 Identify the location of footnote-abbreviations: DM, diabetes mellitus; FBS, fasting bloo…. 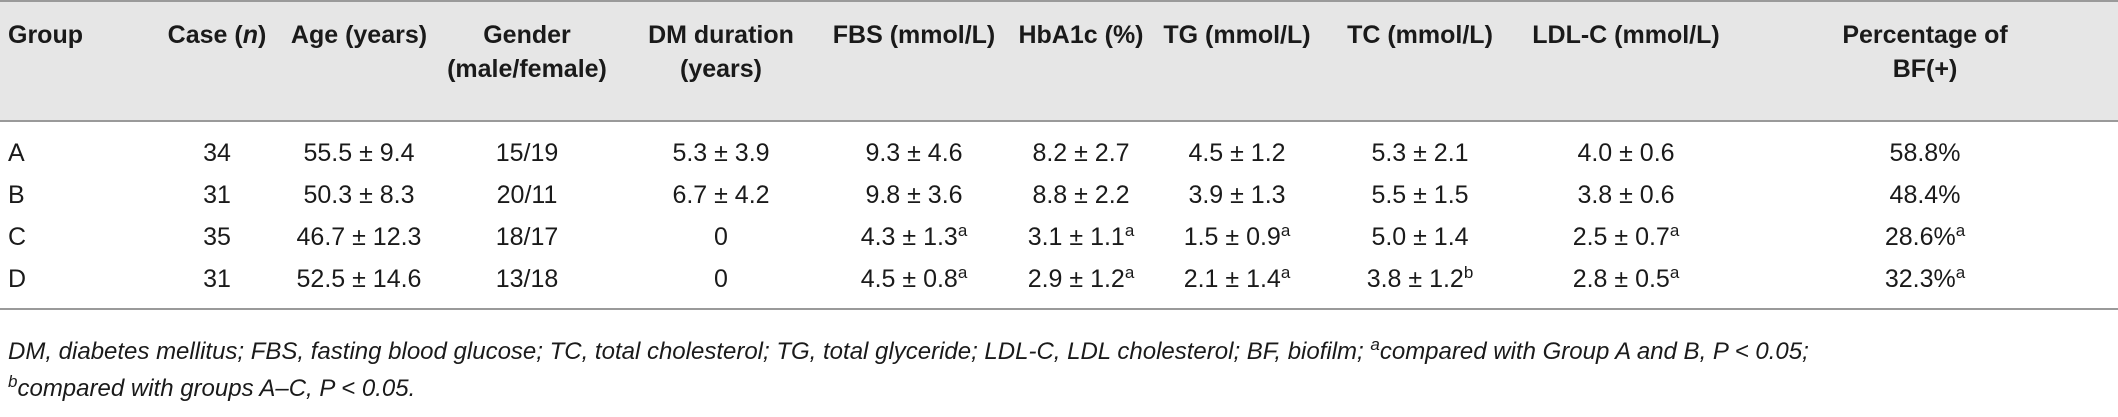
(689, 351).